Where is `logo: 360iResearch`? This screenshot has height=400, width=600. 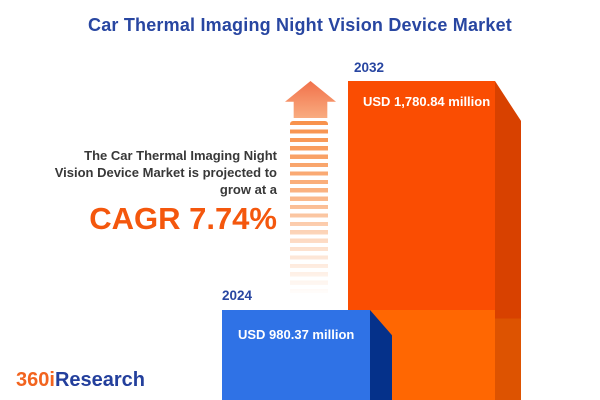 logo: 360iResearch is located at coordinates (80, 380).